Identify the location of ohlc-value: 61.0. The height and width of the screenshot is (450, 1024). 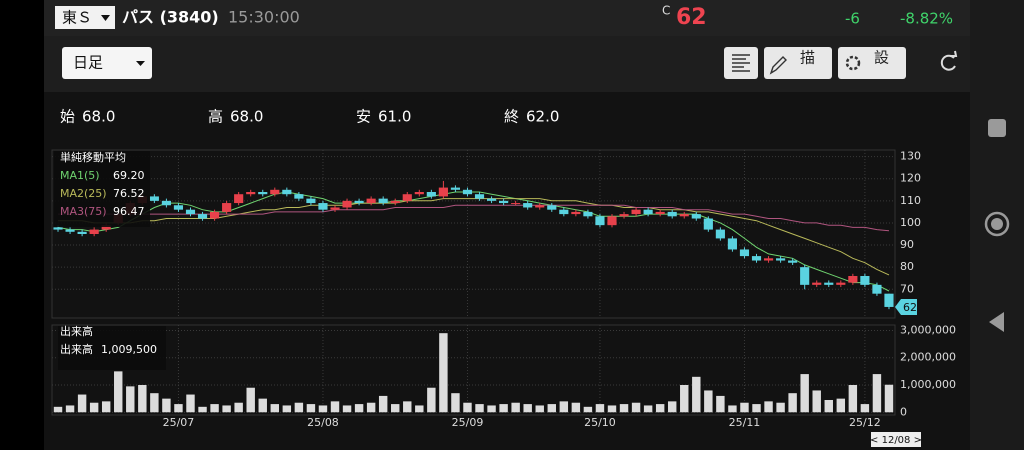
(394, 117).